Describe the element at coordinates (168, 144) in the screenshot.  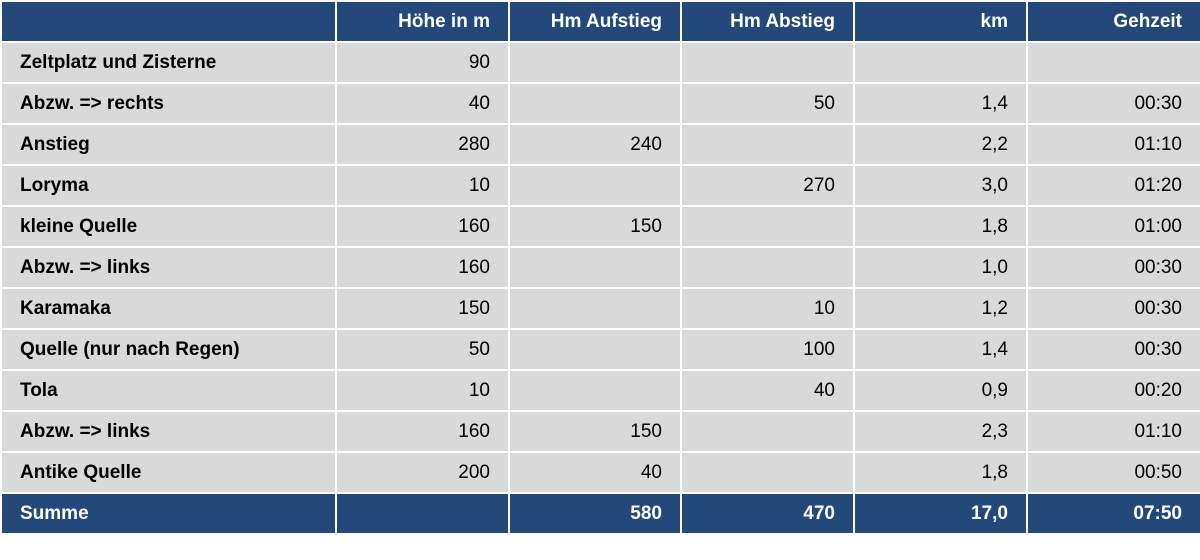
I see `cell: Anstieg` at that location.